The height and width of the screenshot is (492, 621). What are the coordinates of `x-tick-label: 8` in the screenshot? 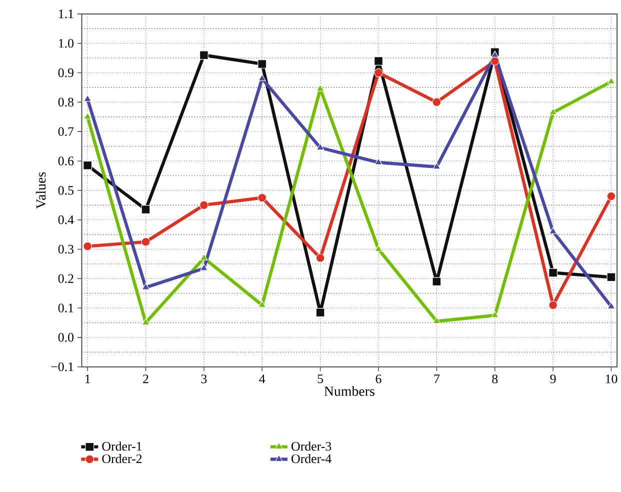 It's located at (495, 379).